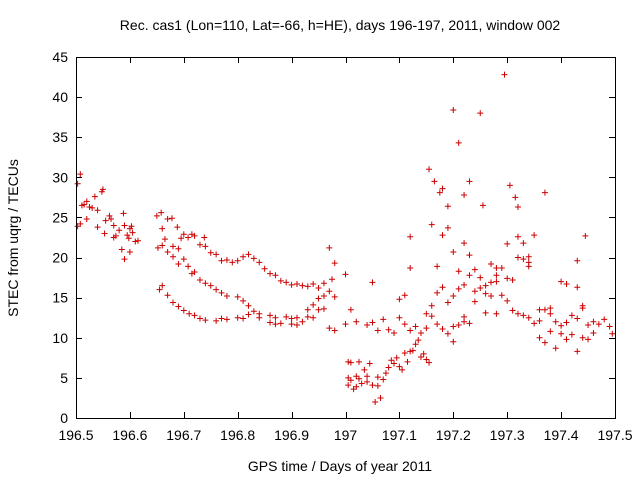  What do you see at coordinates (60, 258) in the screenshot?
I see `y-tick-label: 20` at bounding box center [60, 258].